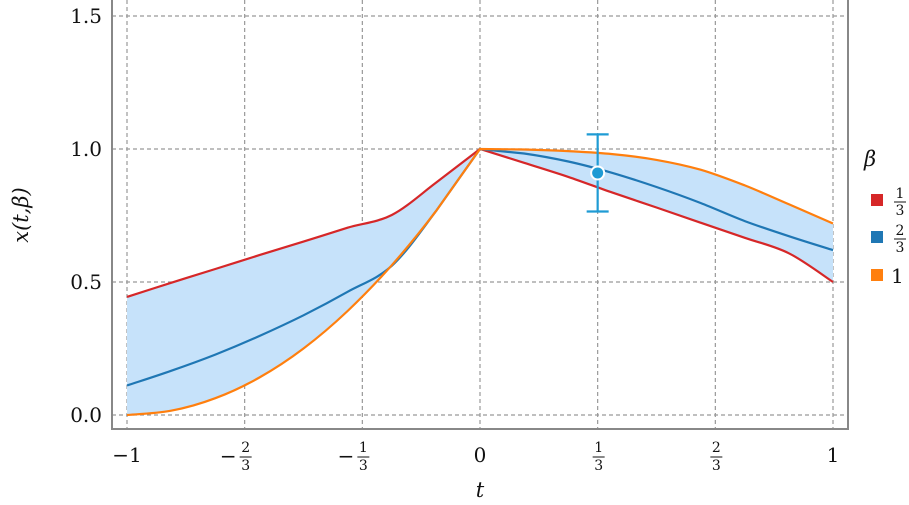 This screenshot has height=505, width=909. What do you see at coordinates (86, 282) in the screenshot?
I see `y-tick-label: 0.5` at bounding box center [86, 282].